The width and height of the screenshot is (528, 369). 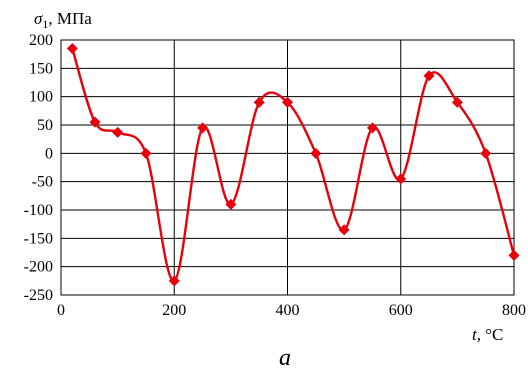 I want to click on x-axis-ticks: 0 200 400 600 800, so click(x=291, y=310).